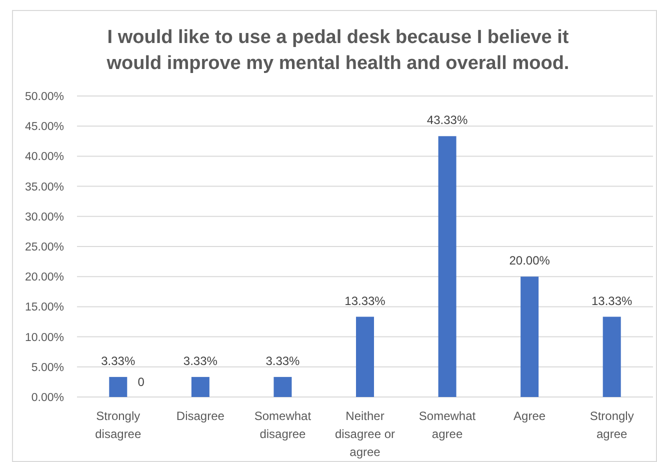 Image resolution: width=657 pixels, height=462 pixels. I want to click on y-tick-label: 20.00%, so click(44, 278).